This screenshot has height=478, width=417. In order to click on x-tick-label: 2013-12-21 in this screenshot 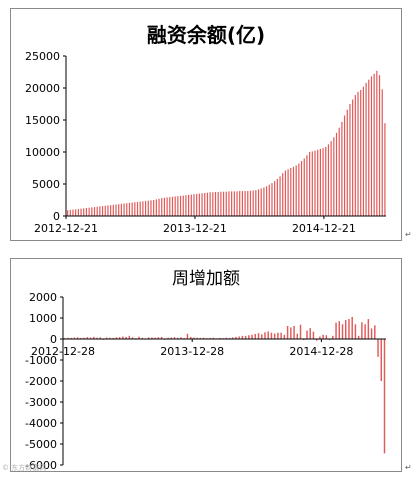, I will do `click(195, 228)`.